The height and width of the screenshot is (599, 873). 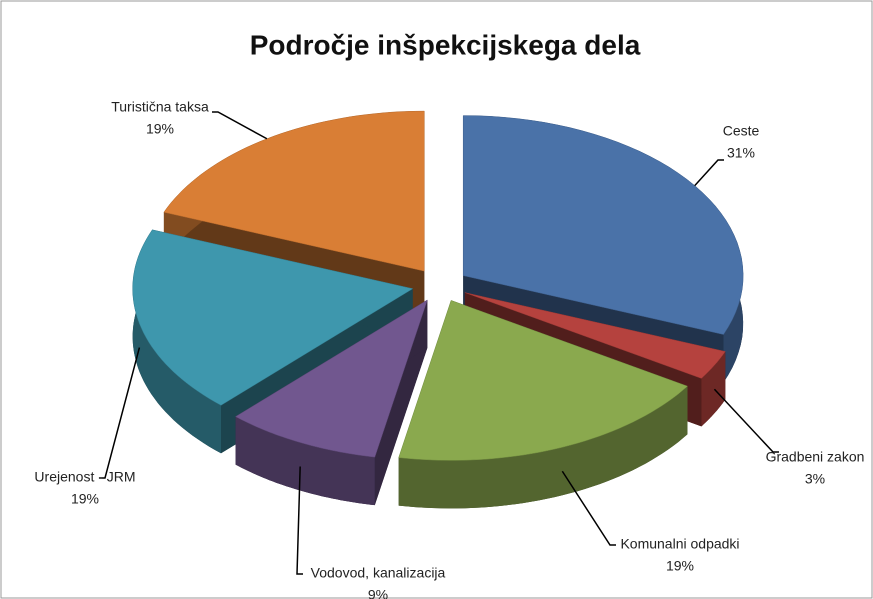 I want to click on data-label-value: 31%, so click(x=741, y=153).